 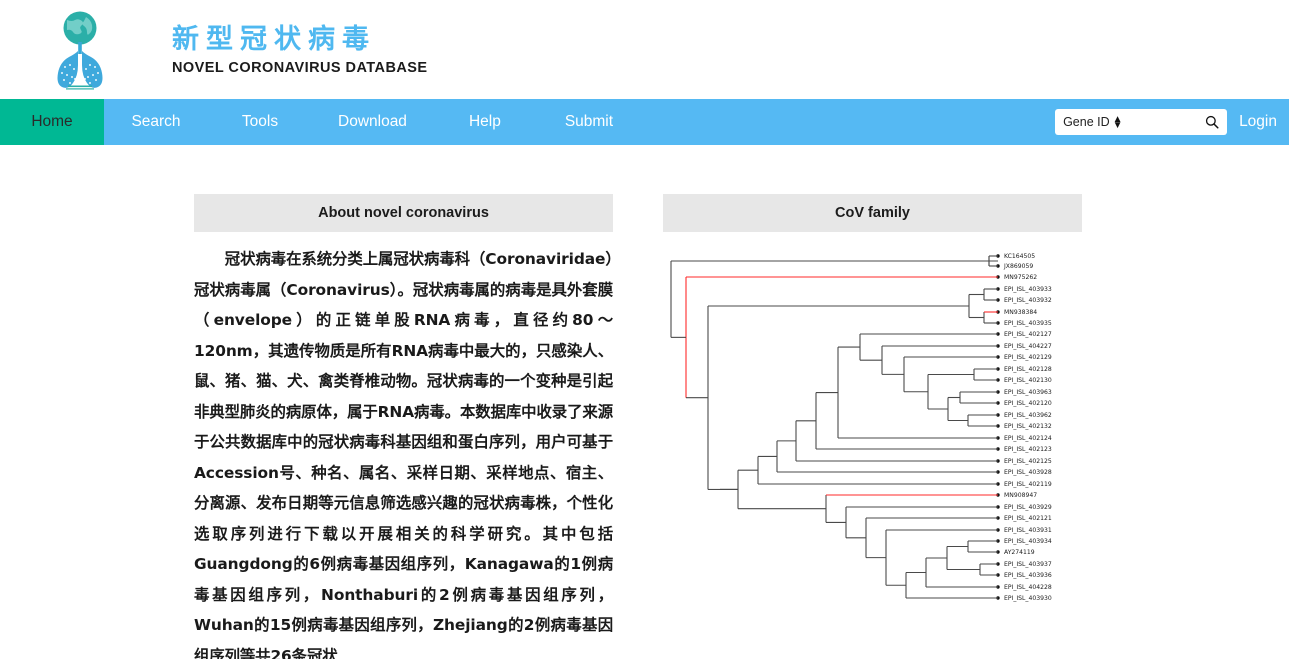 What do you see at coordinates (1019, 256) in the screenshot?
I see `tree-tip-label: KC164505` at bounding box center [1019, 256].